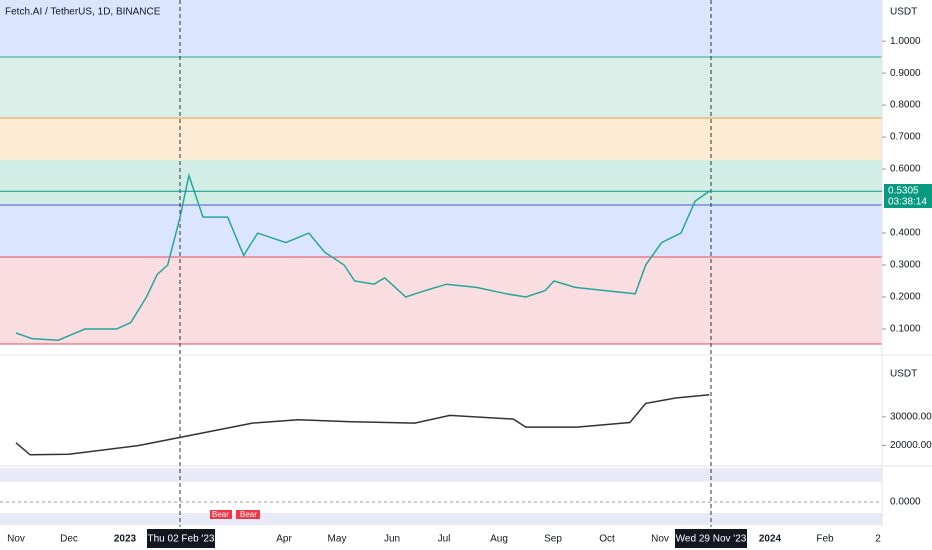 The image size is (932, 550). What do you see at coordinates (907, 202) in the screenshot?
I see `countdown: 03:38:14` at bounding box center [907, 202].